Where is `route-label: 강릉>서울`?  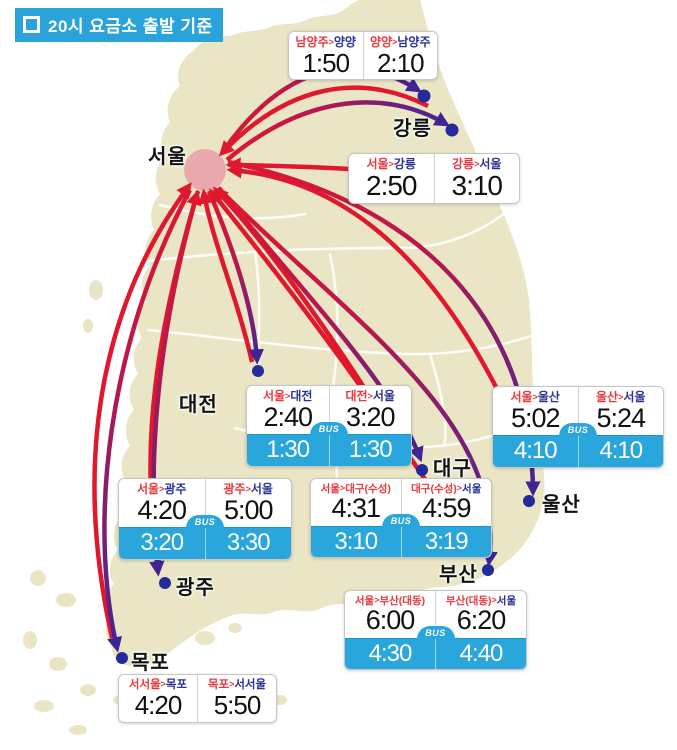 route-label: 강릉>서울 is located at coordinates (477, 164).